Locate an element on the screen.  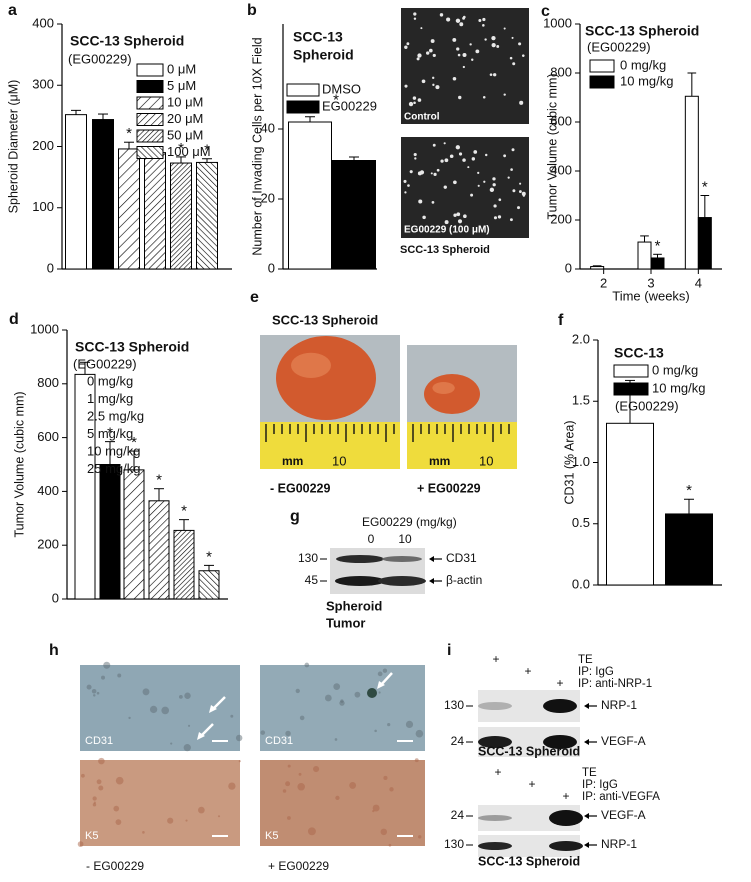
blot-header: EG00229 (mg/kg) is located at coordinates (409, 522).